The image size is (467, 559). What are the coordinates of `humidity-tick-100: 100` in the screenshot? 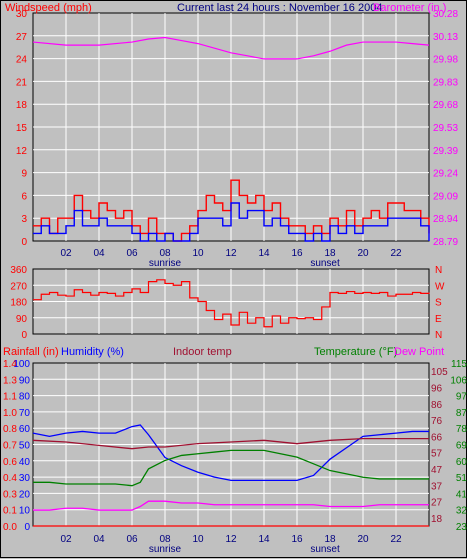 It's located at (21, 364).